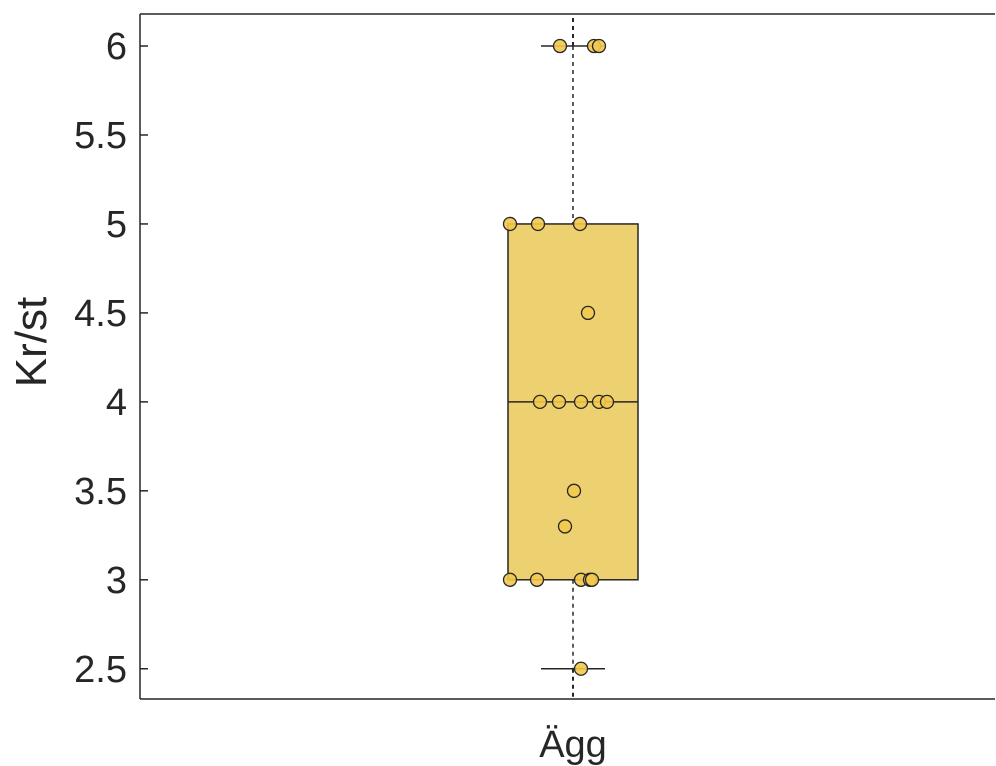  Describe the element at coordinates (116, 47) in the screenshot. I see `y-tick-label: 6` at that location.